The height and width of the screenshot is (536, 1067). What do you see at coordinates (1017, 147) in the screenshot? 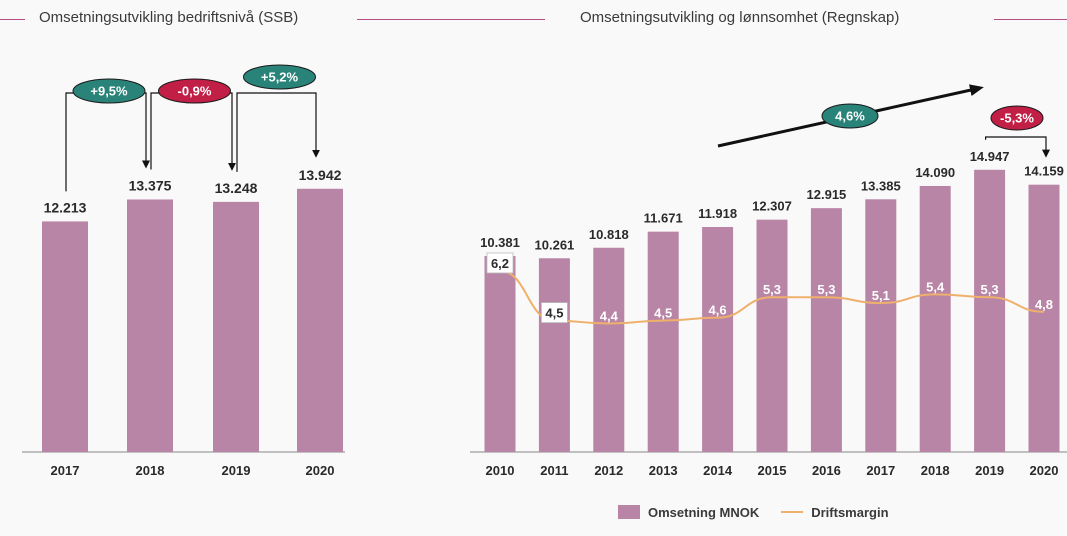
I see `right-change-bracket` at bounding box center [1017, 147].